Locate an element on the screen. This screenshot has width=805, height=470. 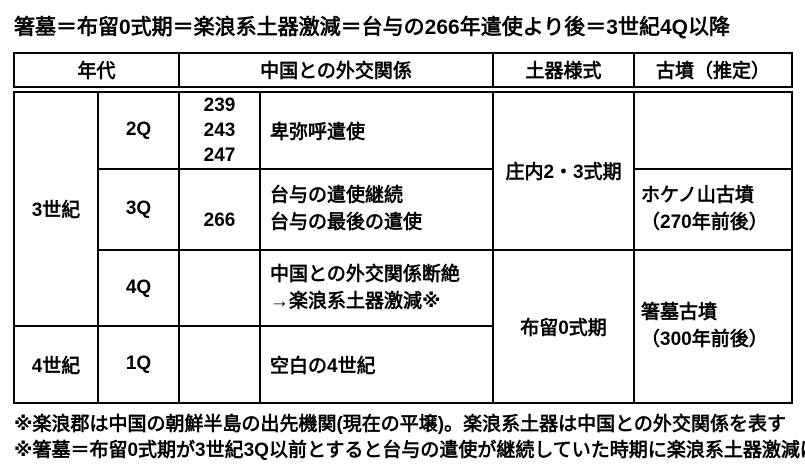
page-title: 箸墓＝布留0式期＝楽浪系土器激減＝台与の266年遣使より後＝3世紀4Q以降 is located at coordinates (372, 27).